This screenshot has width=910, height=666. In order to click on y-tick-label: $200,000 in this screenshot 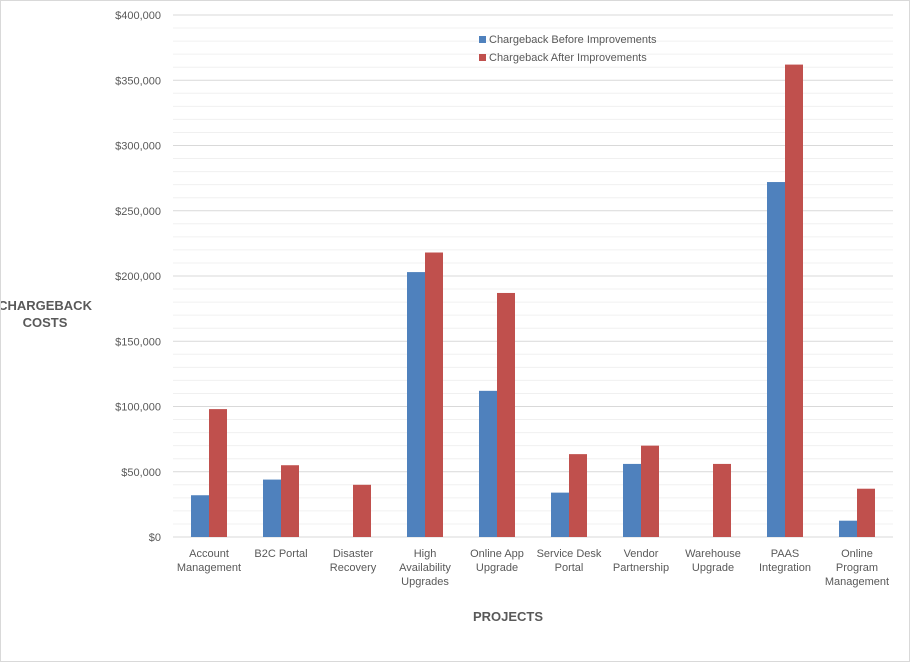, I will do `click(138, 277)`.